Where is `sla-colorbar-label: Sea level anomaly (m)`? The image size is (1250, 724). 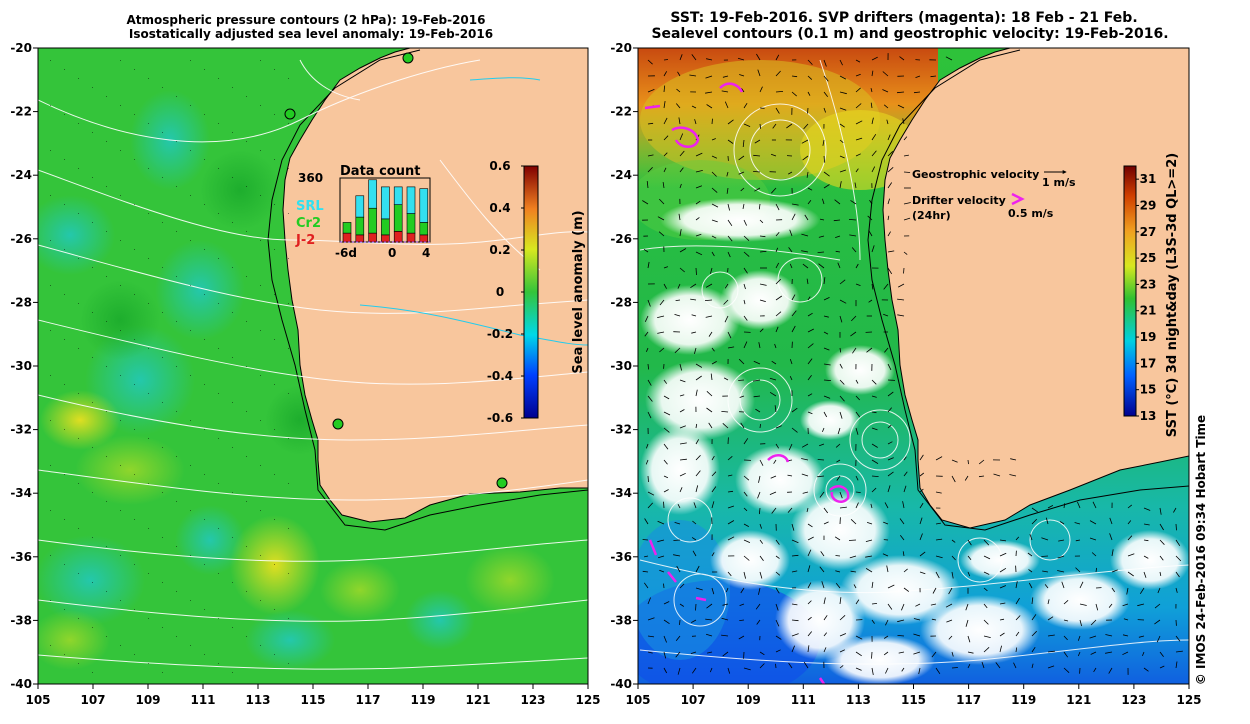 sla-colorbar-label: Sea level anomaly (m) is located at coordinates (578, 291).